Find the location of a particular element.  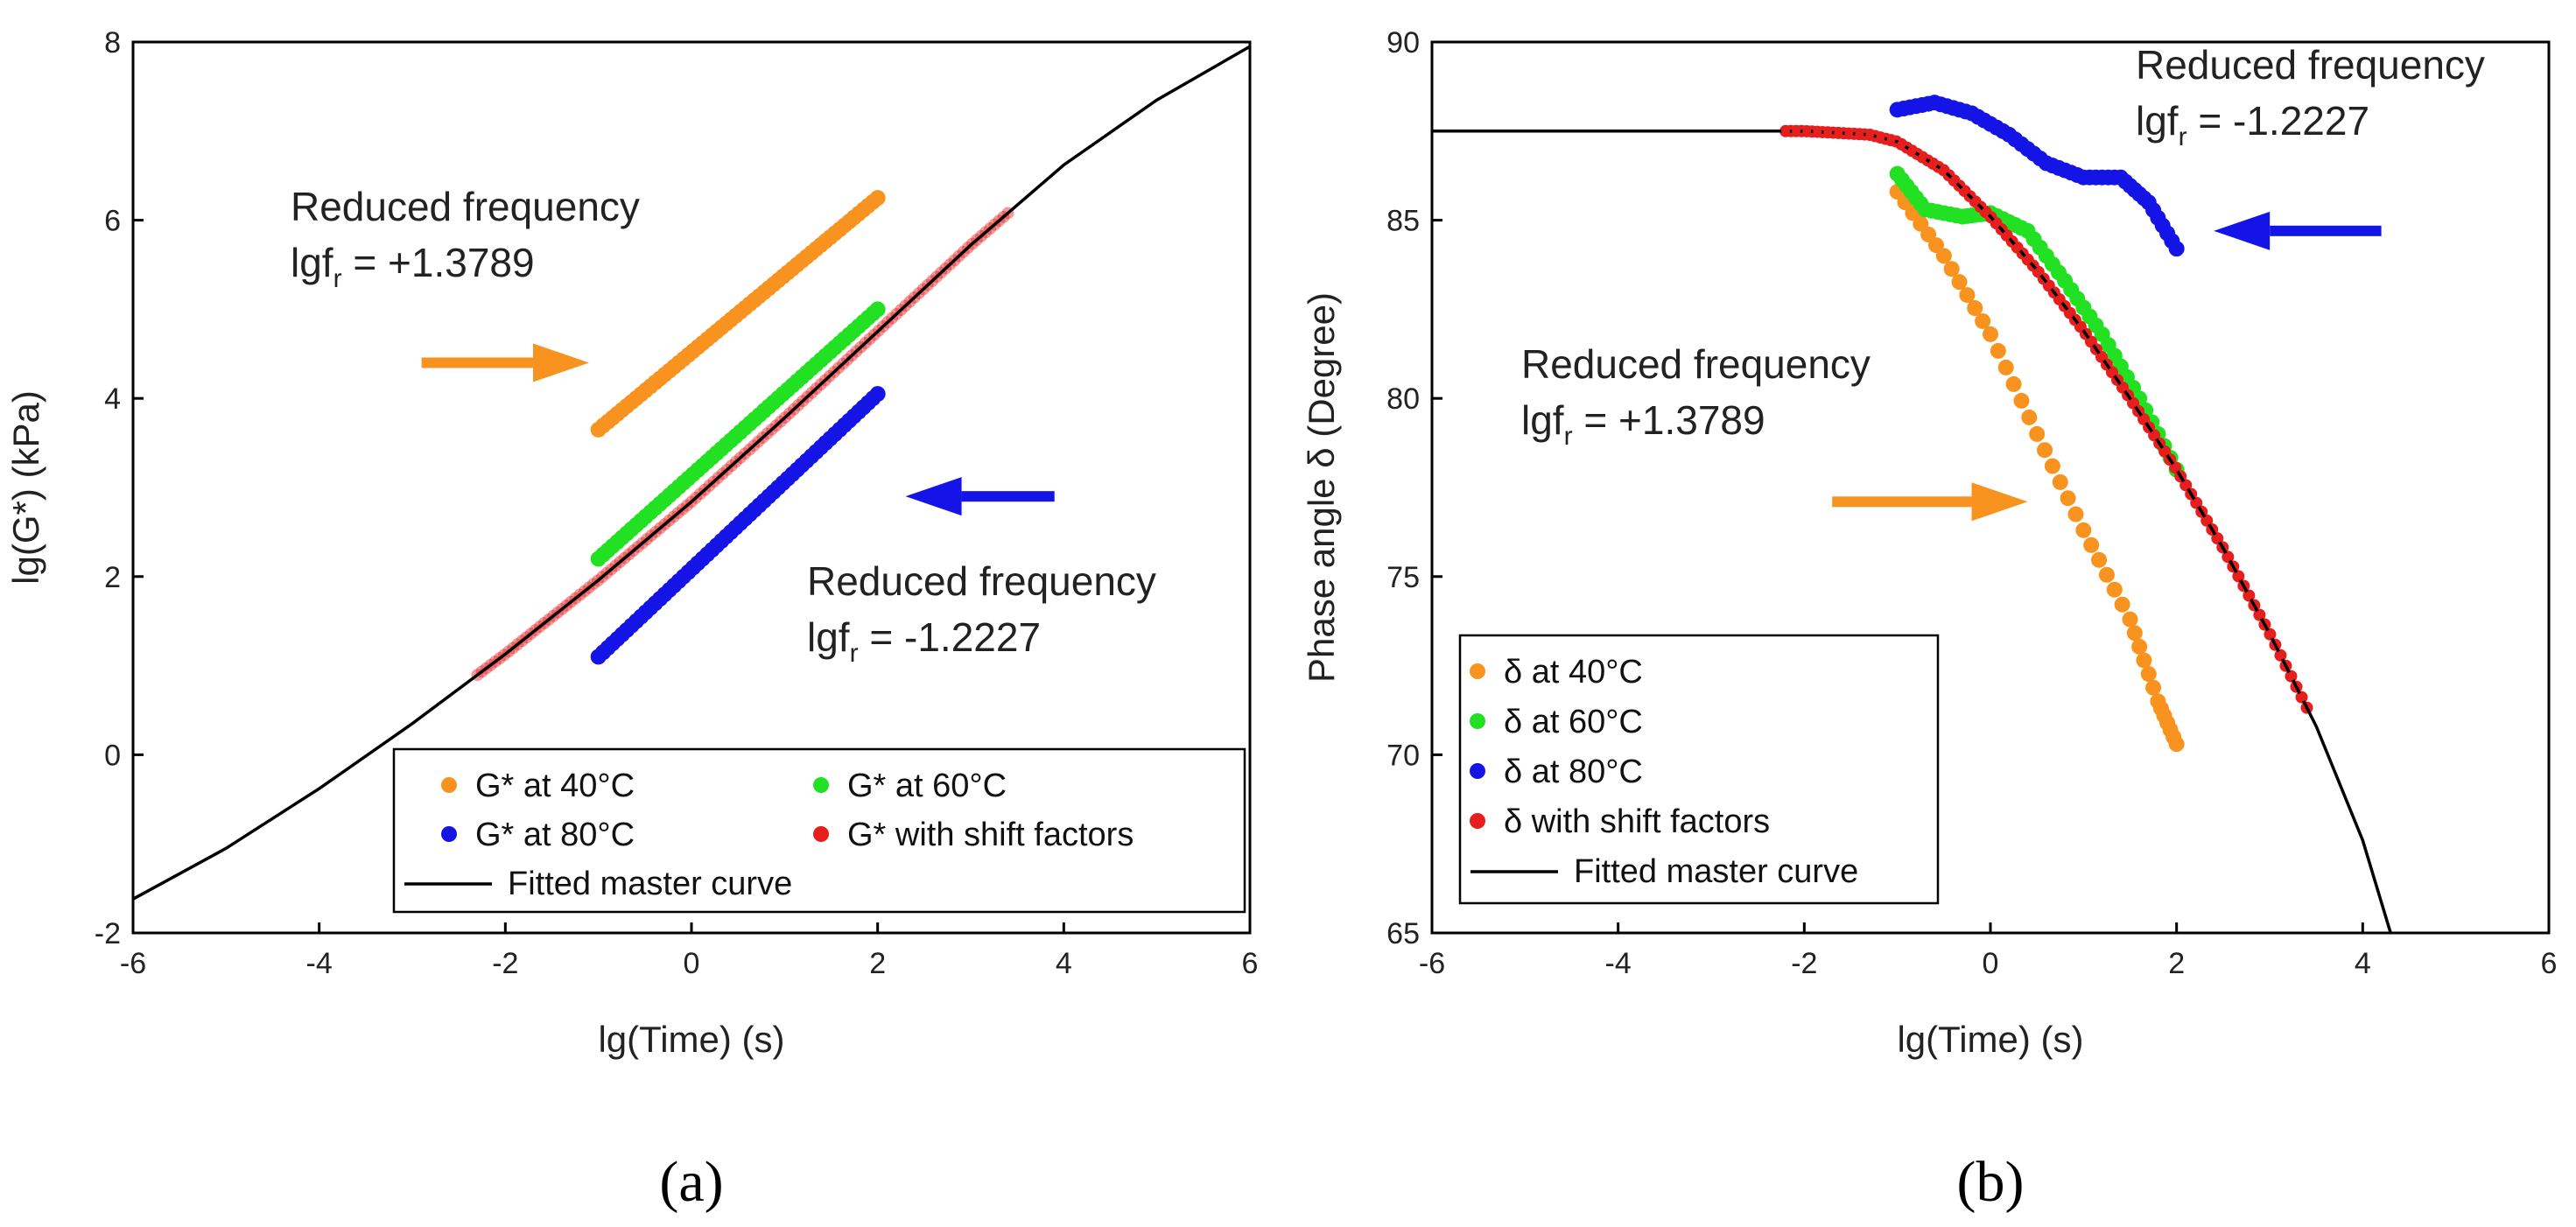

legend-label: G* at 60°C is located at coordinates (927, 786).